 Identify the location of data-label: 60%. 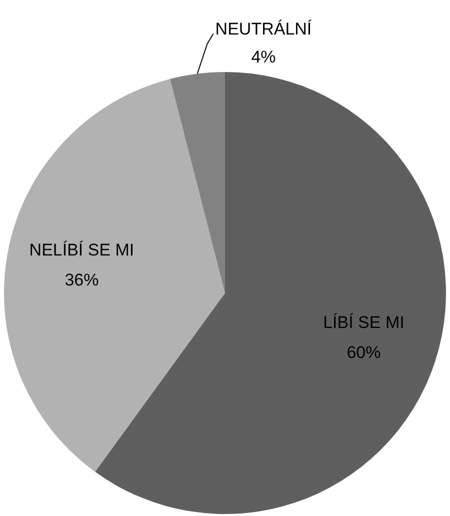
(363, 352).